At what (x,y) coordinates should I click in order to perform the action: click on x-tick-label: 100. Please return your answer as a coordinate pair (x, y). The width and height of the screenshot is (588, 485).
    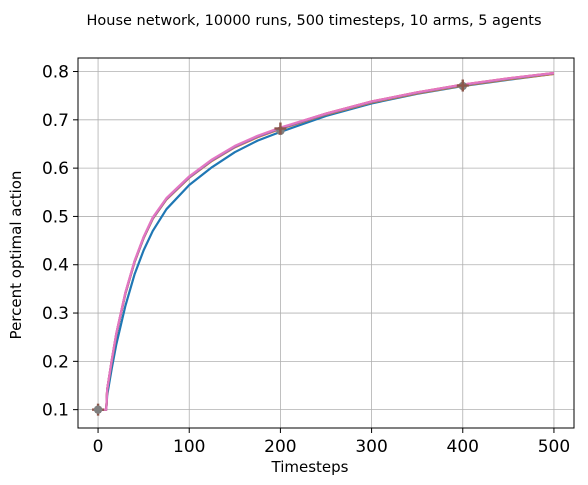
    Looking at the image, I should click on (189, 447).